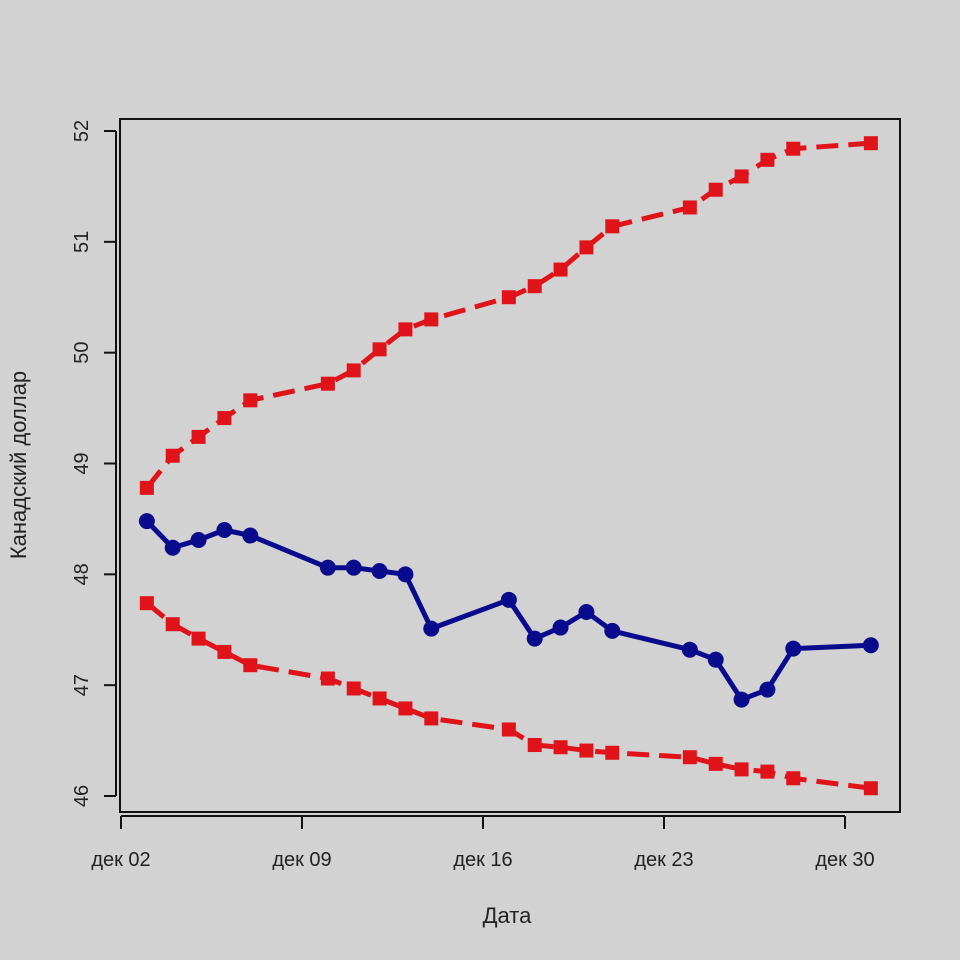 The height and width of the screenshot is (960, 960). I want to click on y-tick-label: 50, so click(82, 353).